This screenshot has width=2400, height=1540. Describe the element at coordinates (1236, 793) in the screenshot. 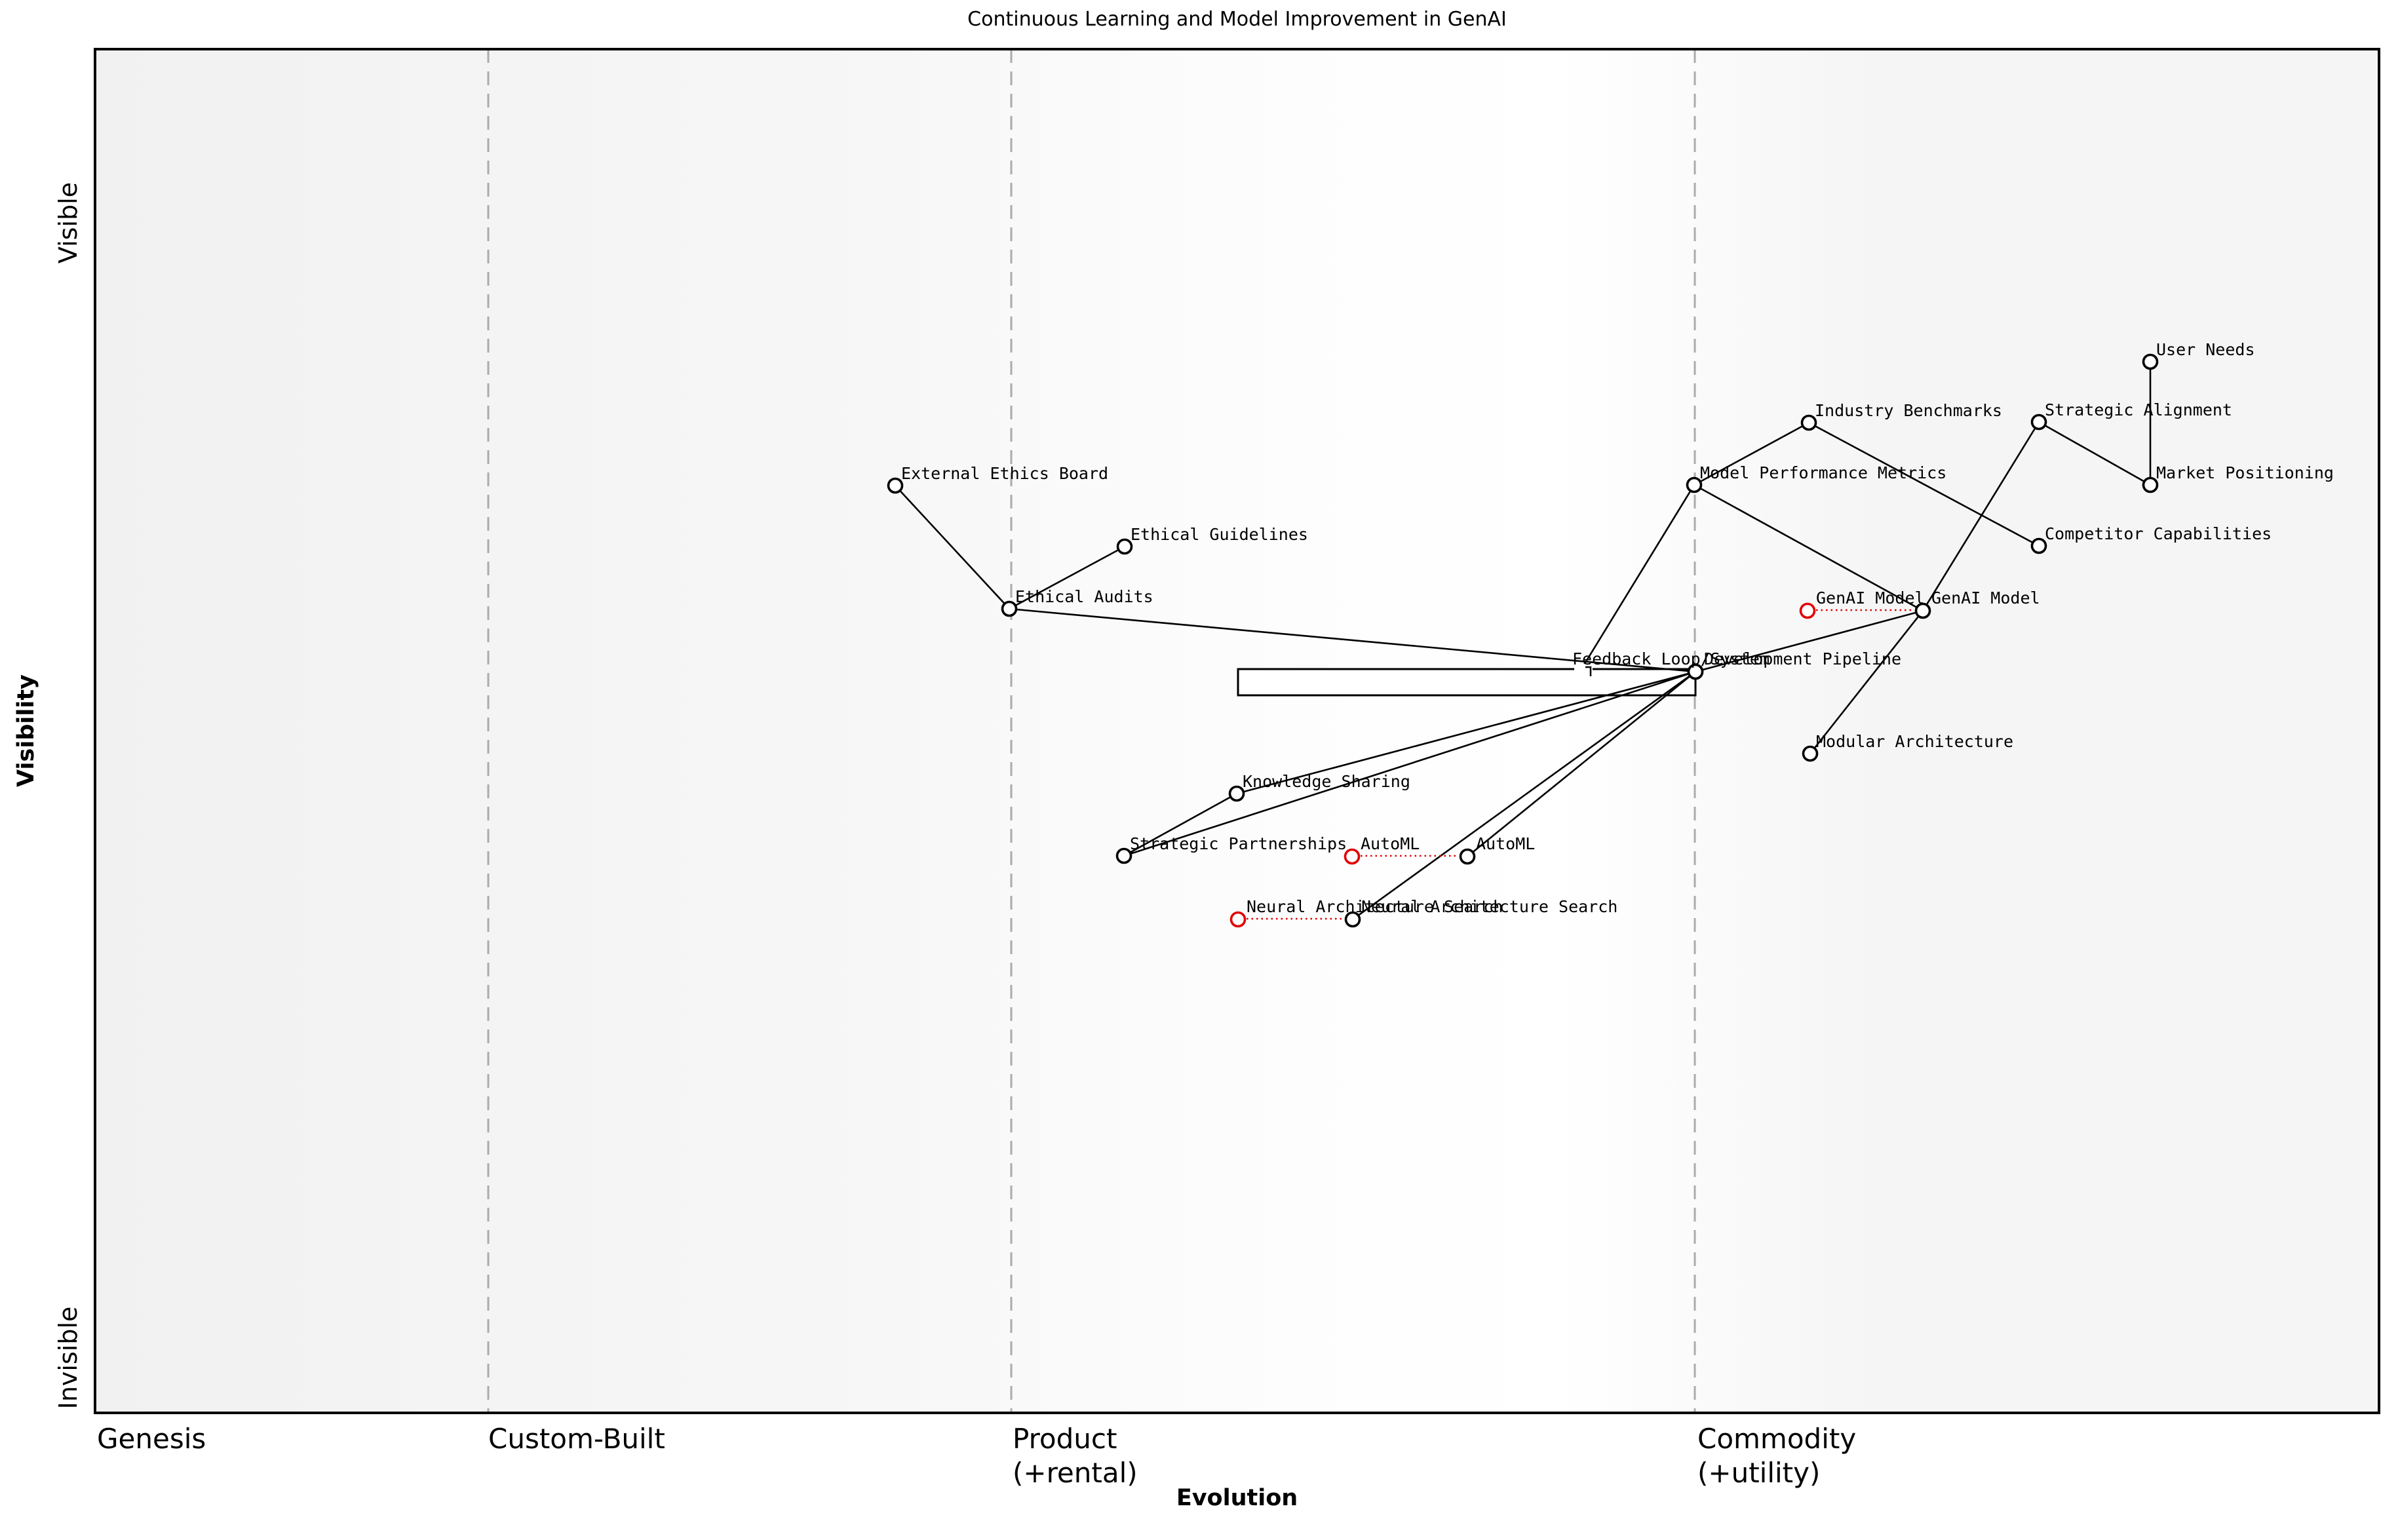

I see `node-ks` at that location.